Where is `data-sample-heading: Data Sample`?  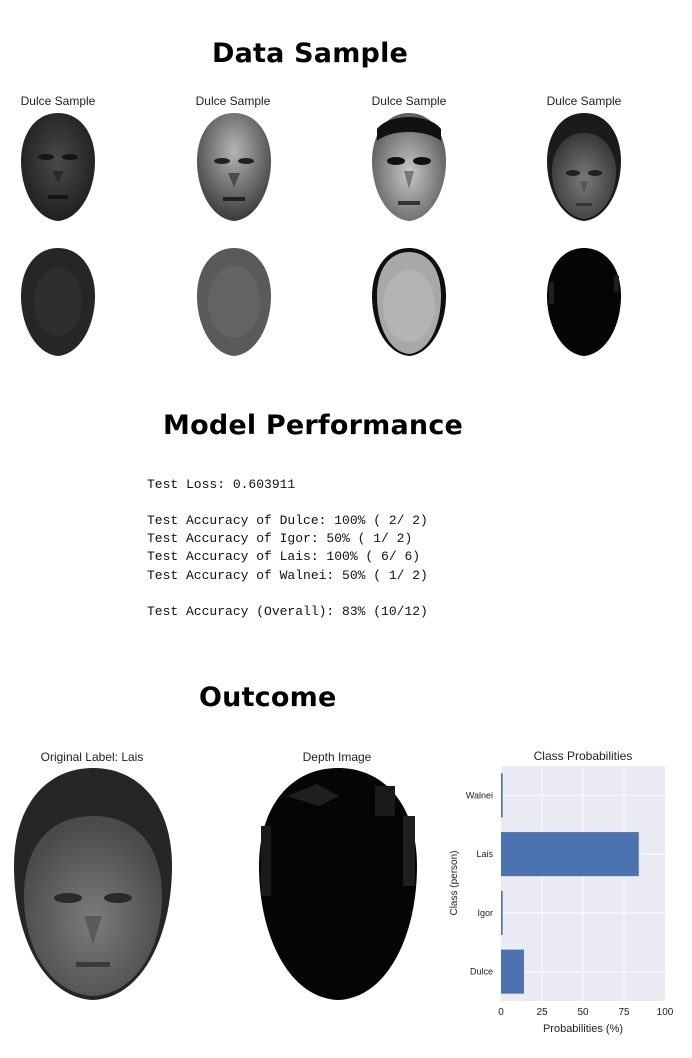 data-sample-heading: Data Sample is located at coordinates (310, 53).